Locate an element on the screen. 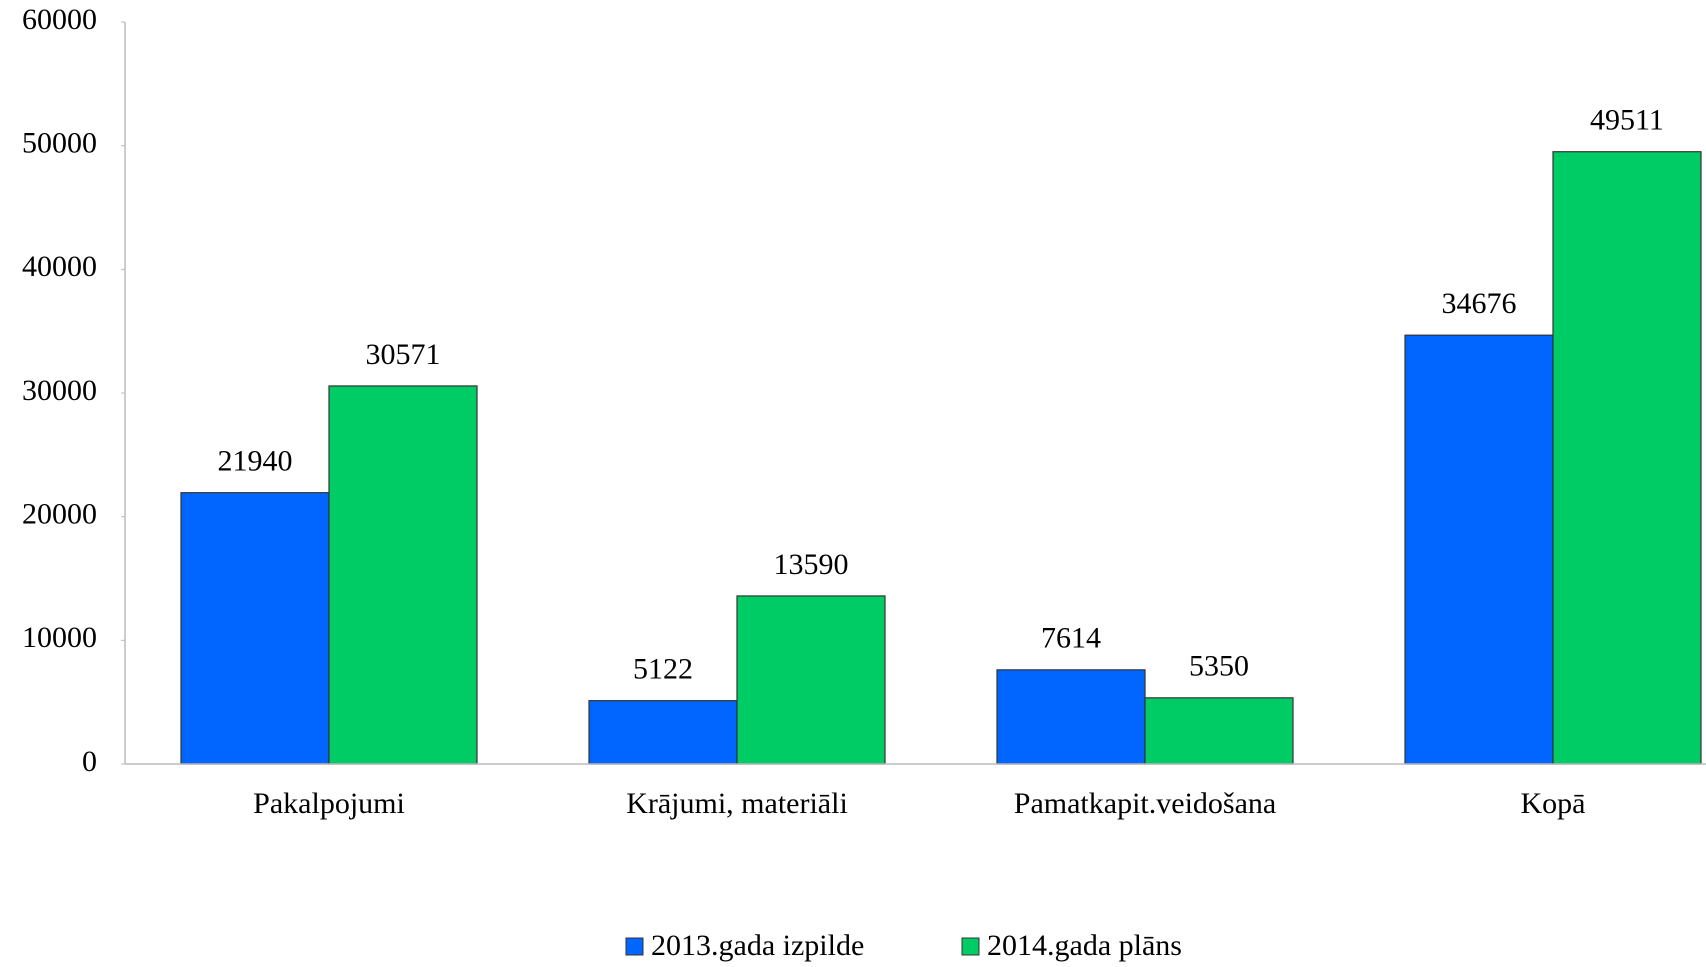  data-label: 7614 is located at coordinates (1071, 638).